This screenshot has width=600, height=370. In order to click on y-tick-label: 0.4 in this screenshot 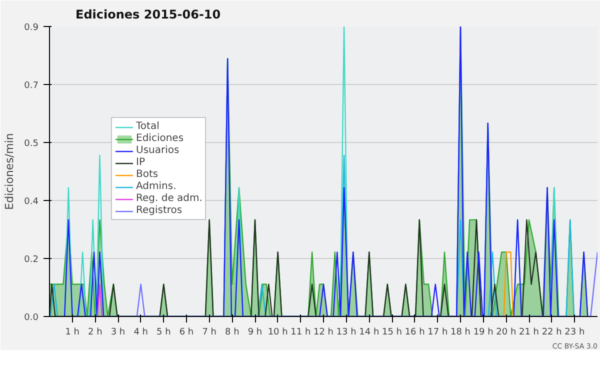, I will do `click(31, 202)`.